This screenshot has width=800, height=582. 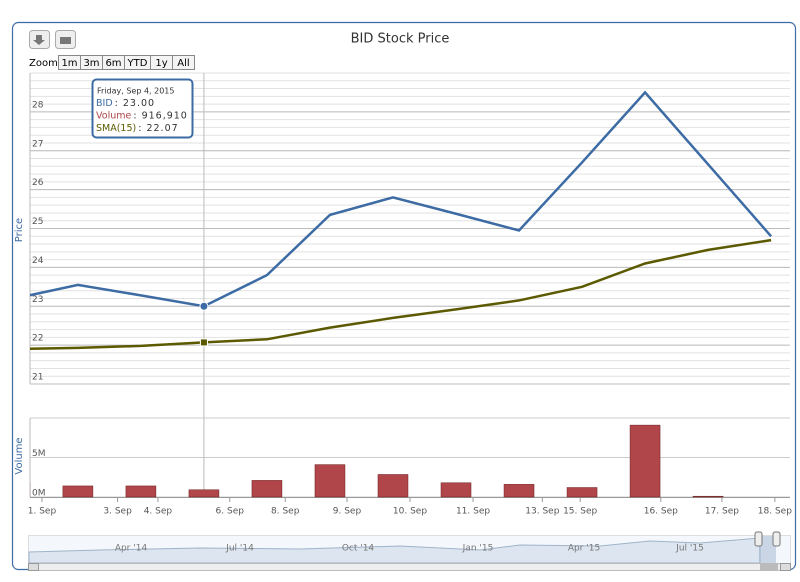 I want to click on range-button-label: 6m, so click(x=113, y=63).